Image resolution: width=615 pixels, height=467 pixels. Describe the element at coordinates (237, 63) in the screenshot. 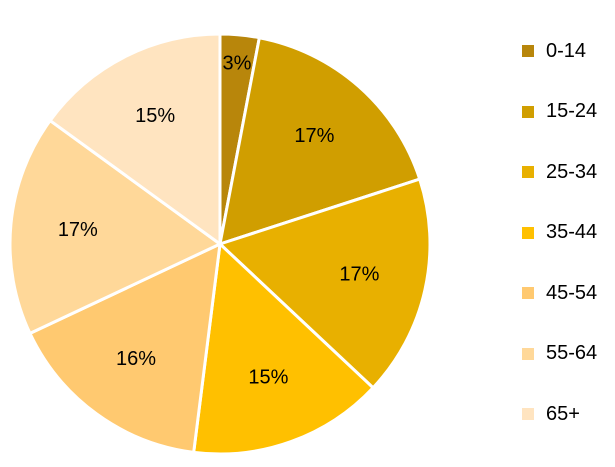

I see `slice-label-0-14: 3%` at that location.